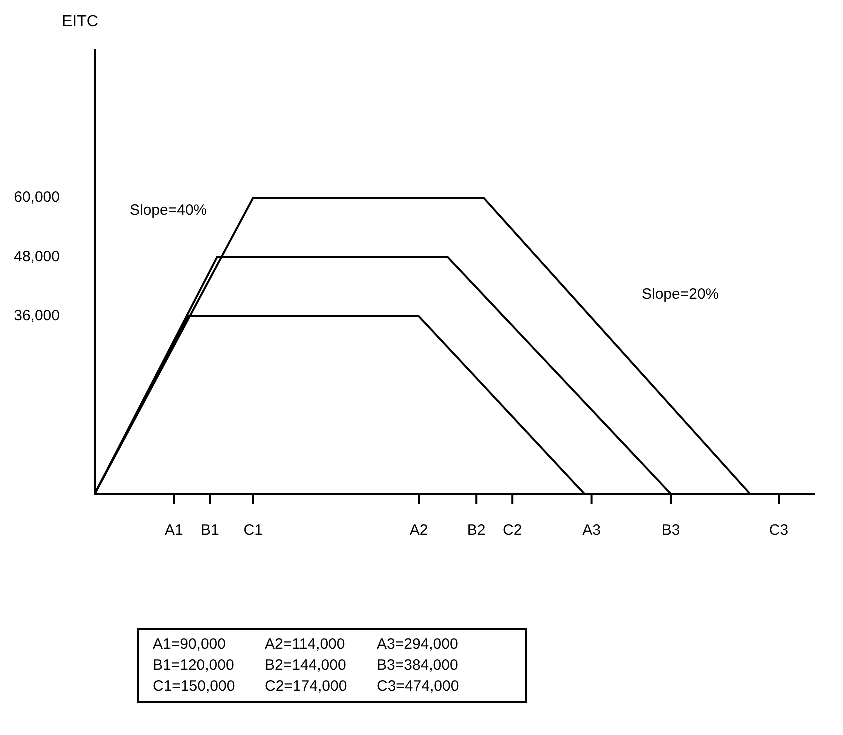 This screenshot has height=735, width=843. Describe the element at coordinates (306, 665) in the screenshot. I see `text: B2=144,000` at that location.